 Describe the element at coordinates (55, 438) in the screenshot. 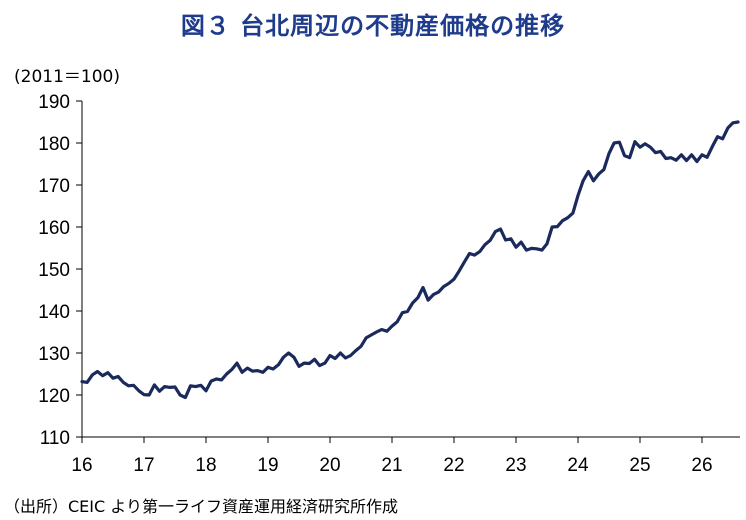

I see `y-tick-label: 110` at that location.